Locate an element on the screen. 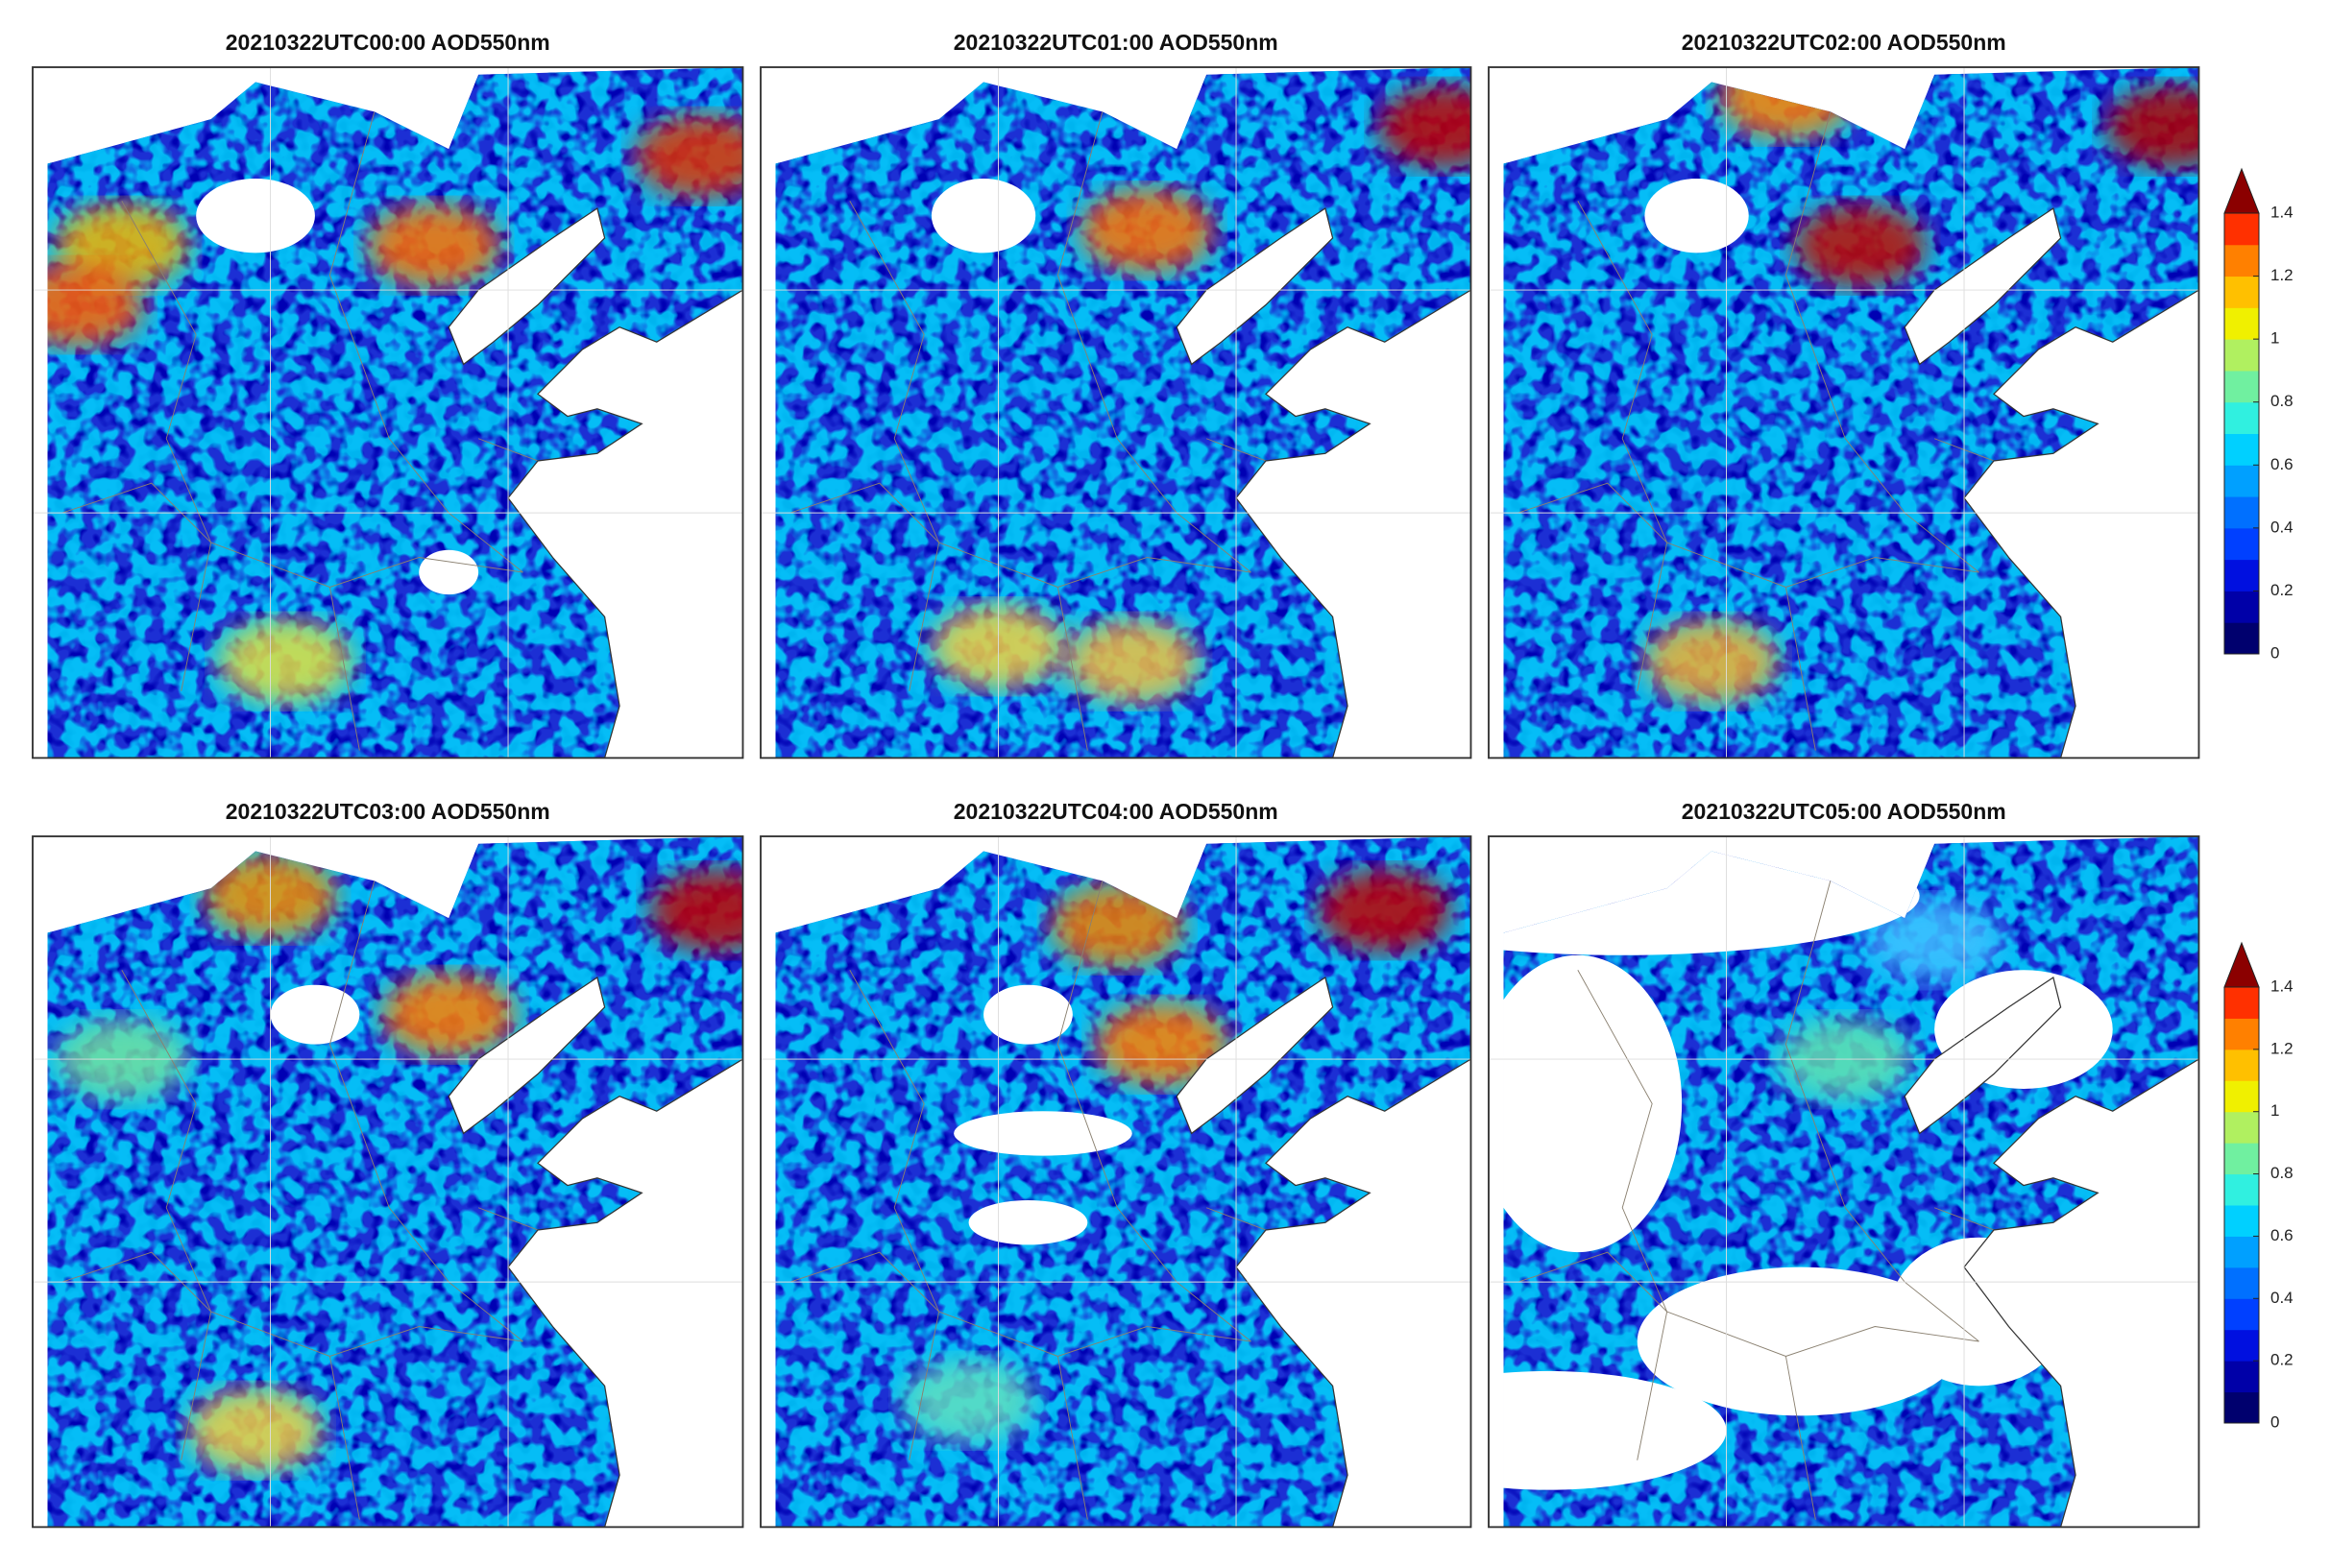  panel-title: 20210322UTC05:00 AOD550nm is located at coordinates (1844, 811).